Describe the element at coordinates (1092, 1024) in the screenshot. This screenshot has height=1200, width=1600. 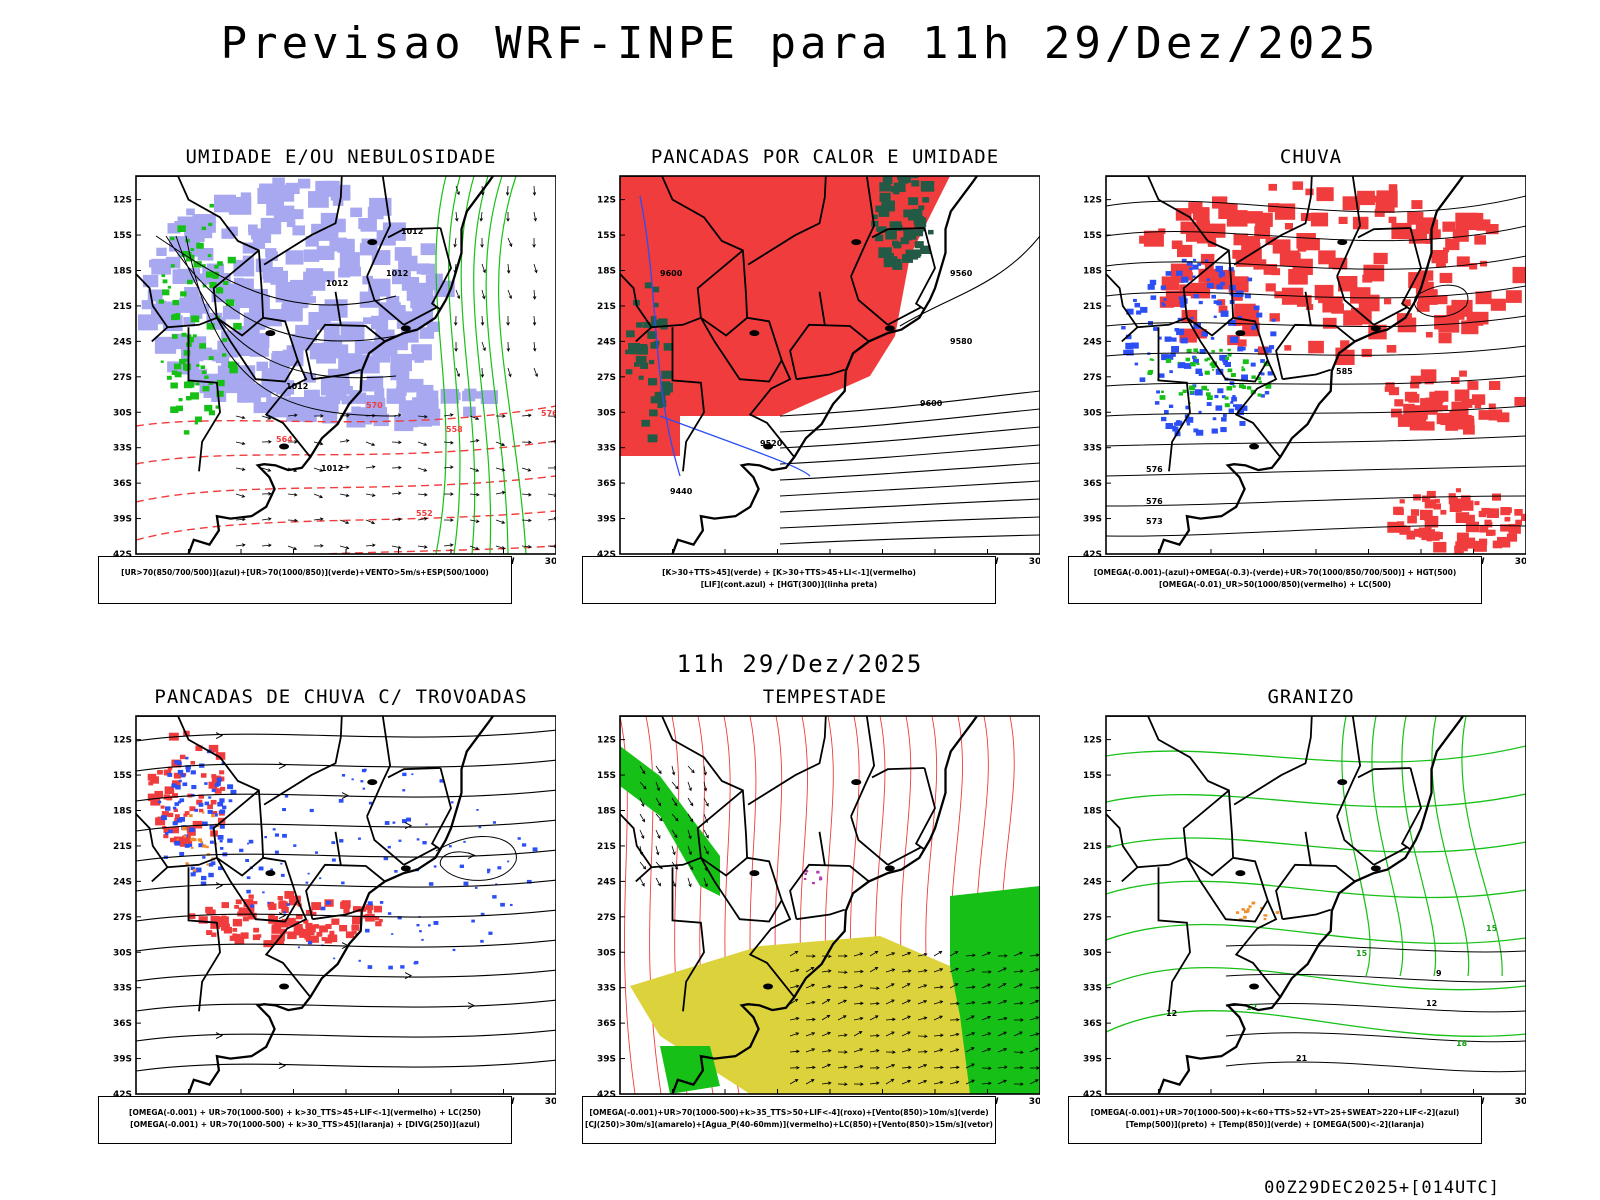
I see `lat-tick-label: 36S` at that location.